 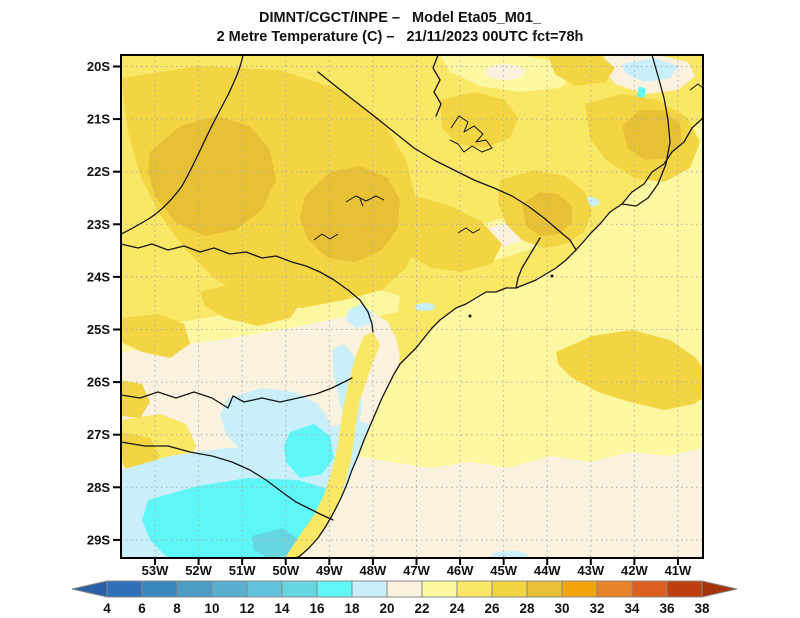 What do you see at coordinates (98, 539) in the screenshot?
I see `lat-label: 29S` at bounding box center [98, 539].